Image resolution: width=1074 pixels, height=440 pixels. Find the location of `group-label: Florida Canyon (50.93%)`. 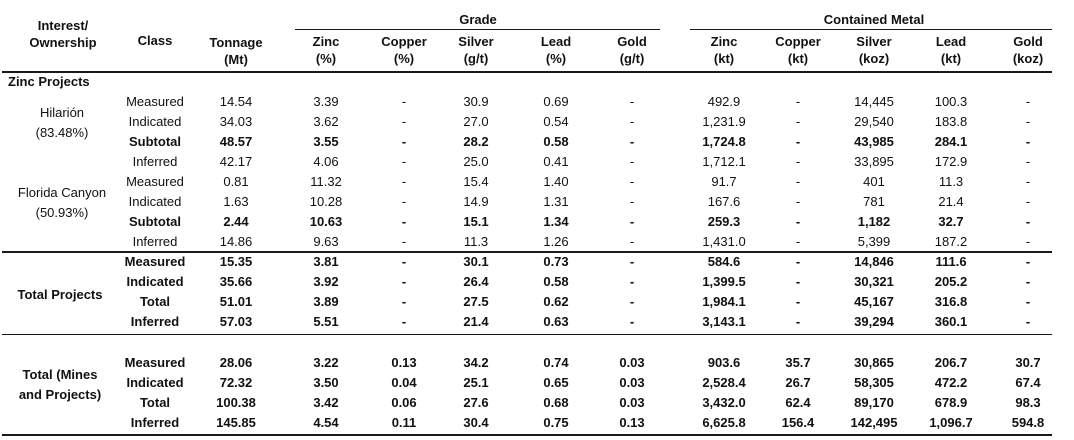

group-label: Florida Canyon (50.93%) is located at coordinates (62, 202).